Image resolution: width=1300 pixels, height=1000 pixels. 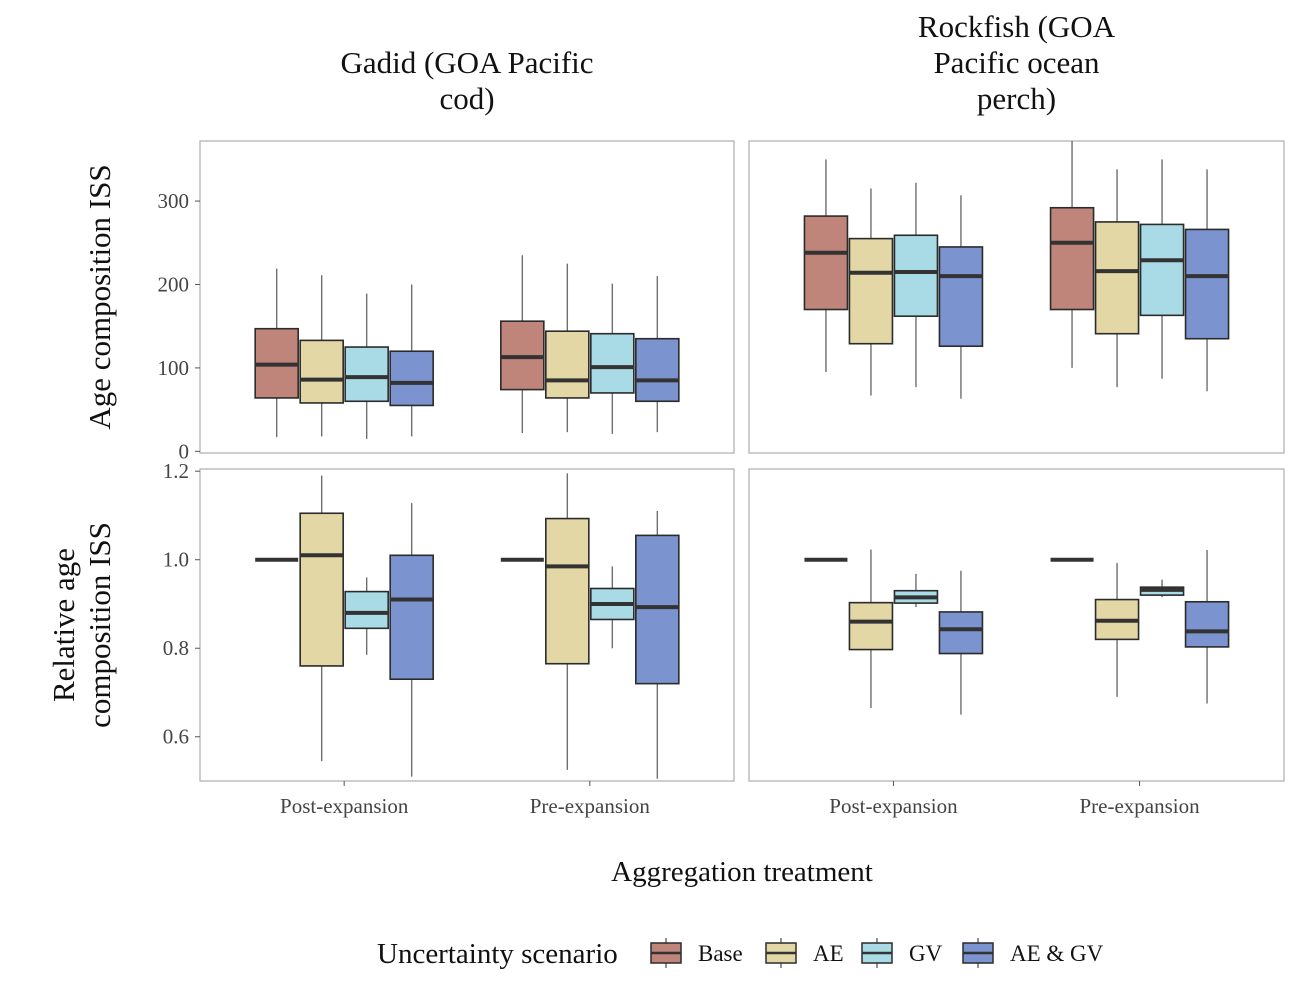 I want to click on box-ae-r0-c0-g0, so click(x=321, y=371).